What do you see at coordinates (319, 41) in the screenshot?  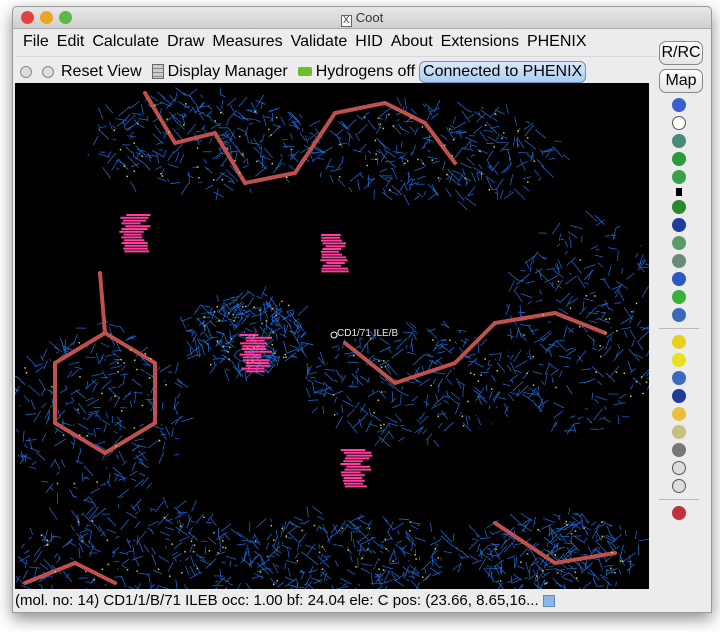 I see `menu-validate: Validate` at bounding box center [319, 41].